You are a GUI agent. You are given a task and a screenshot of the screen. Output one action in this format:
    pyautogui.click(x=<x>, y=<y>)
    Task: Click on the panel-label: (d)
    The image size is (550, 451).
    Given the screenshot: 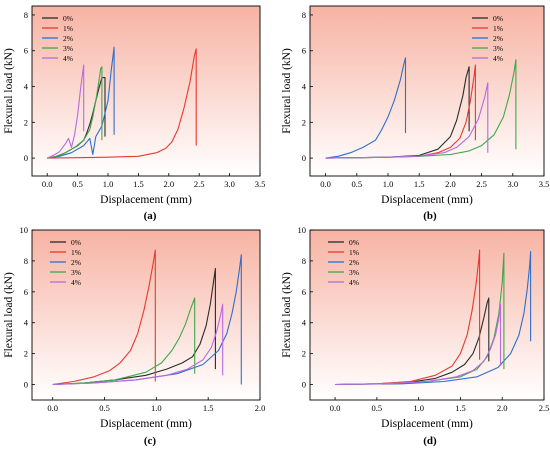 What is the action you would take?
    pyautogui.click(x=430, y=441)
    